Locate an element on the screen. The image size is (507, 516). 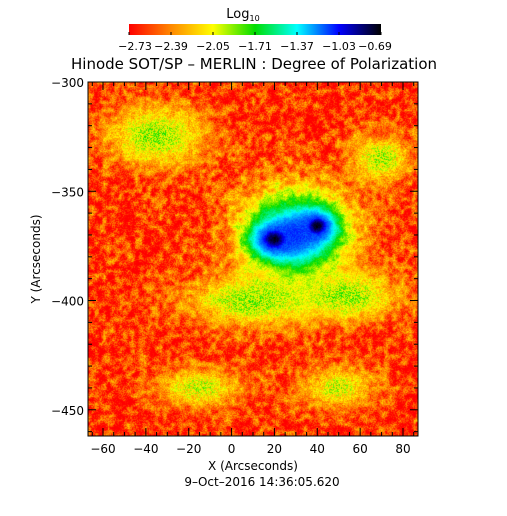
colorbar-tick-label: −1.37 is located at coordinates (297, 46).